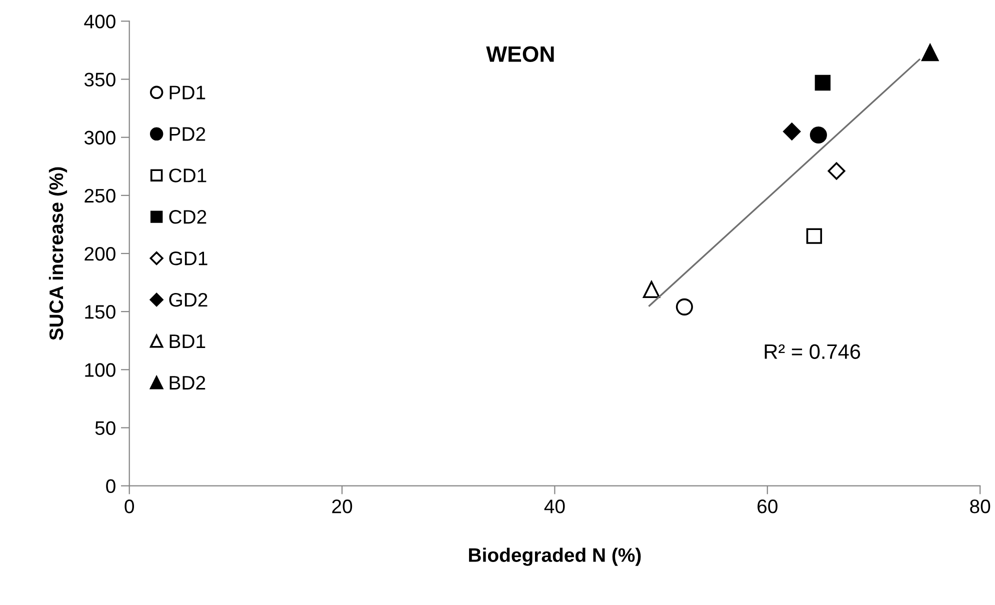 The width and height of the screenshot is (995, 605). What do you see at coordinates (187, 217) in the screenshot?
I see `legend-label: CD2` at bounding box center [187, 217].